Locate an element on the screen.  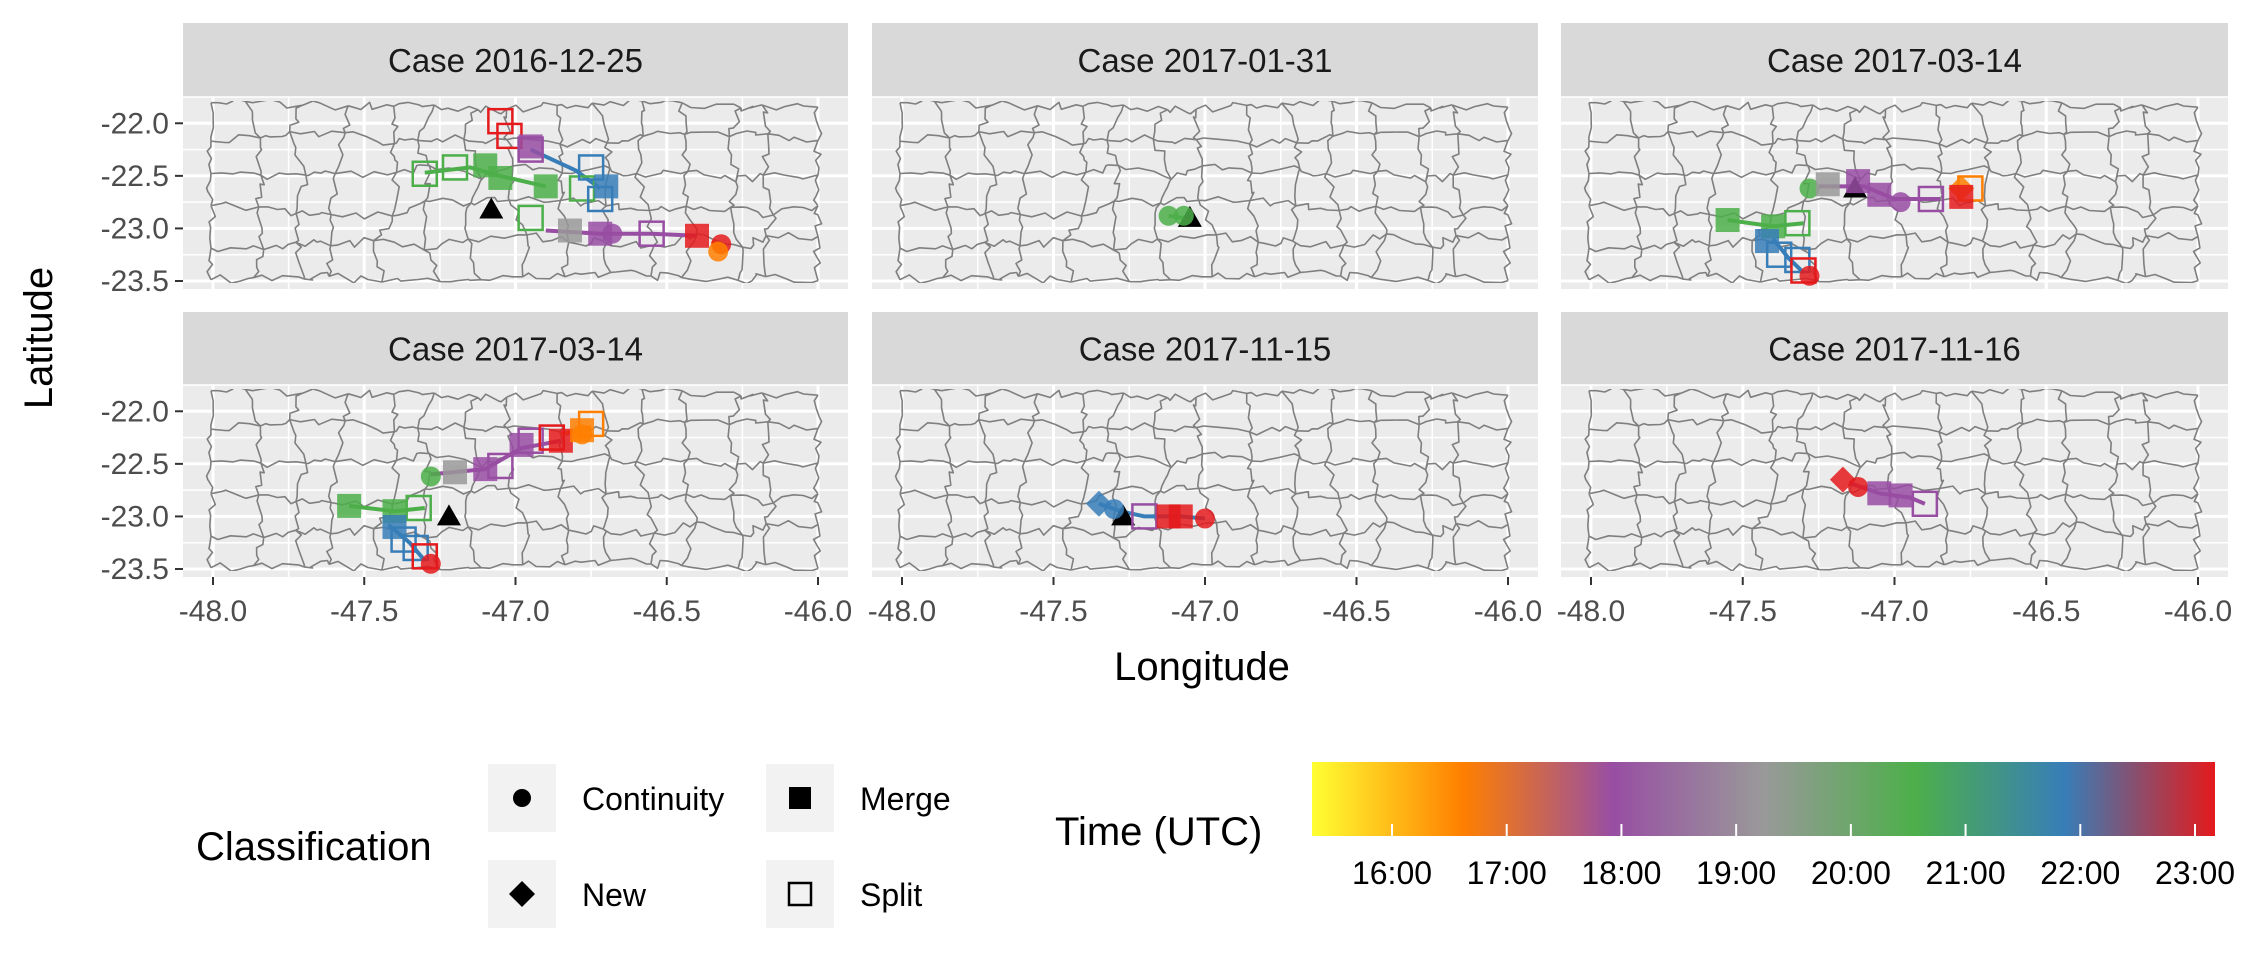
panel-title: Case 2017-01-31 is located at coordinates (1204, 60).